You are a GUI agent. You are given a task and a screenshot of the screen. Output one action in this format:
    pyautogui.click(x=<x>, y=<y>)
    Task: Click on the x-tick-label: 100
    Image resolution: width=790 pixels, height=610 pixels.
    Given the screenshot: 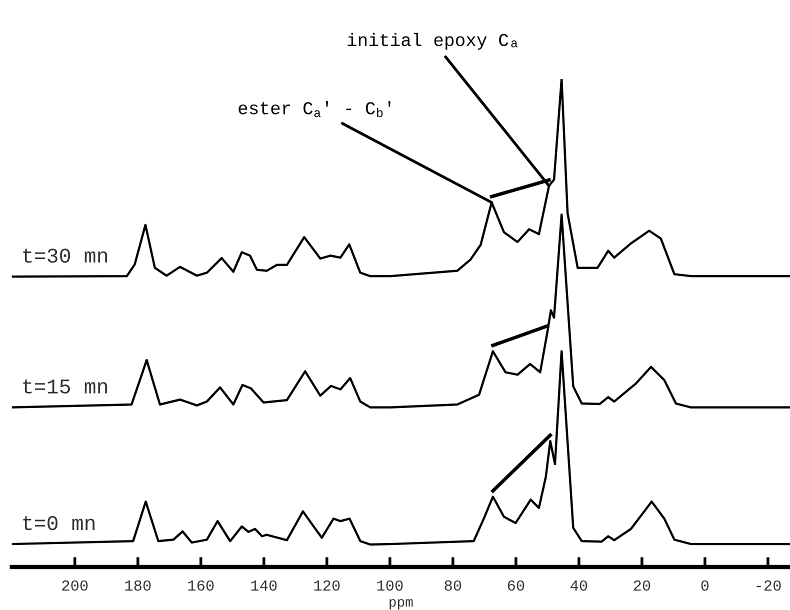 What is the action you would take?
    pyautogui.click(x=390, y=585)
    